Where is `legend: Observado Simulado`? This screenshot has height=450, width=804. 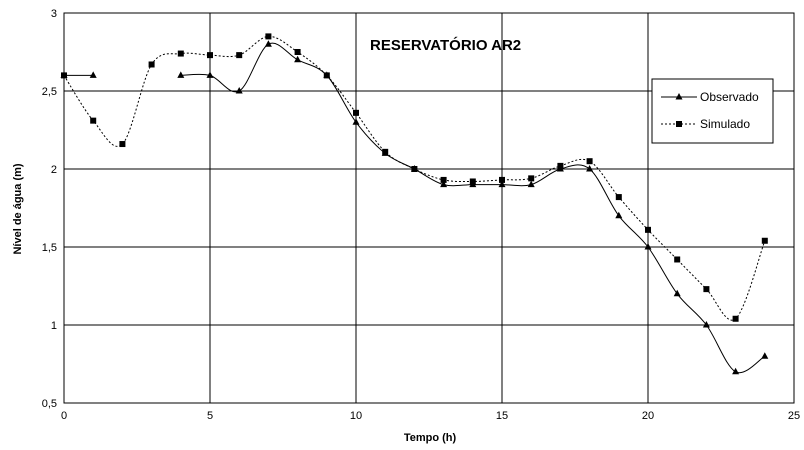 legend: Observado Simulado is located at coordinates (712, 111).